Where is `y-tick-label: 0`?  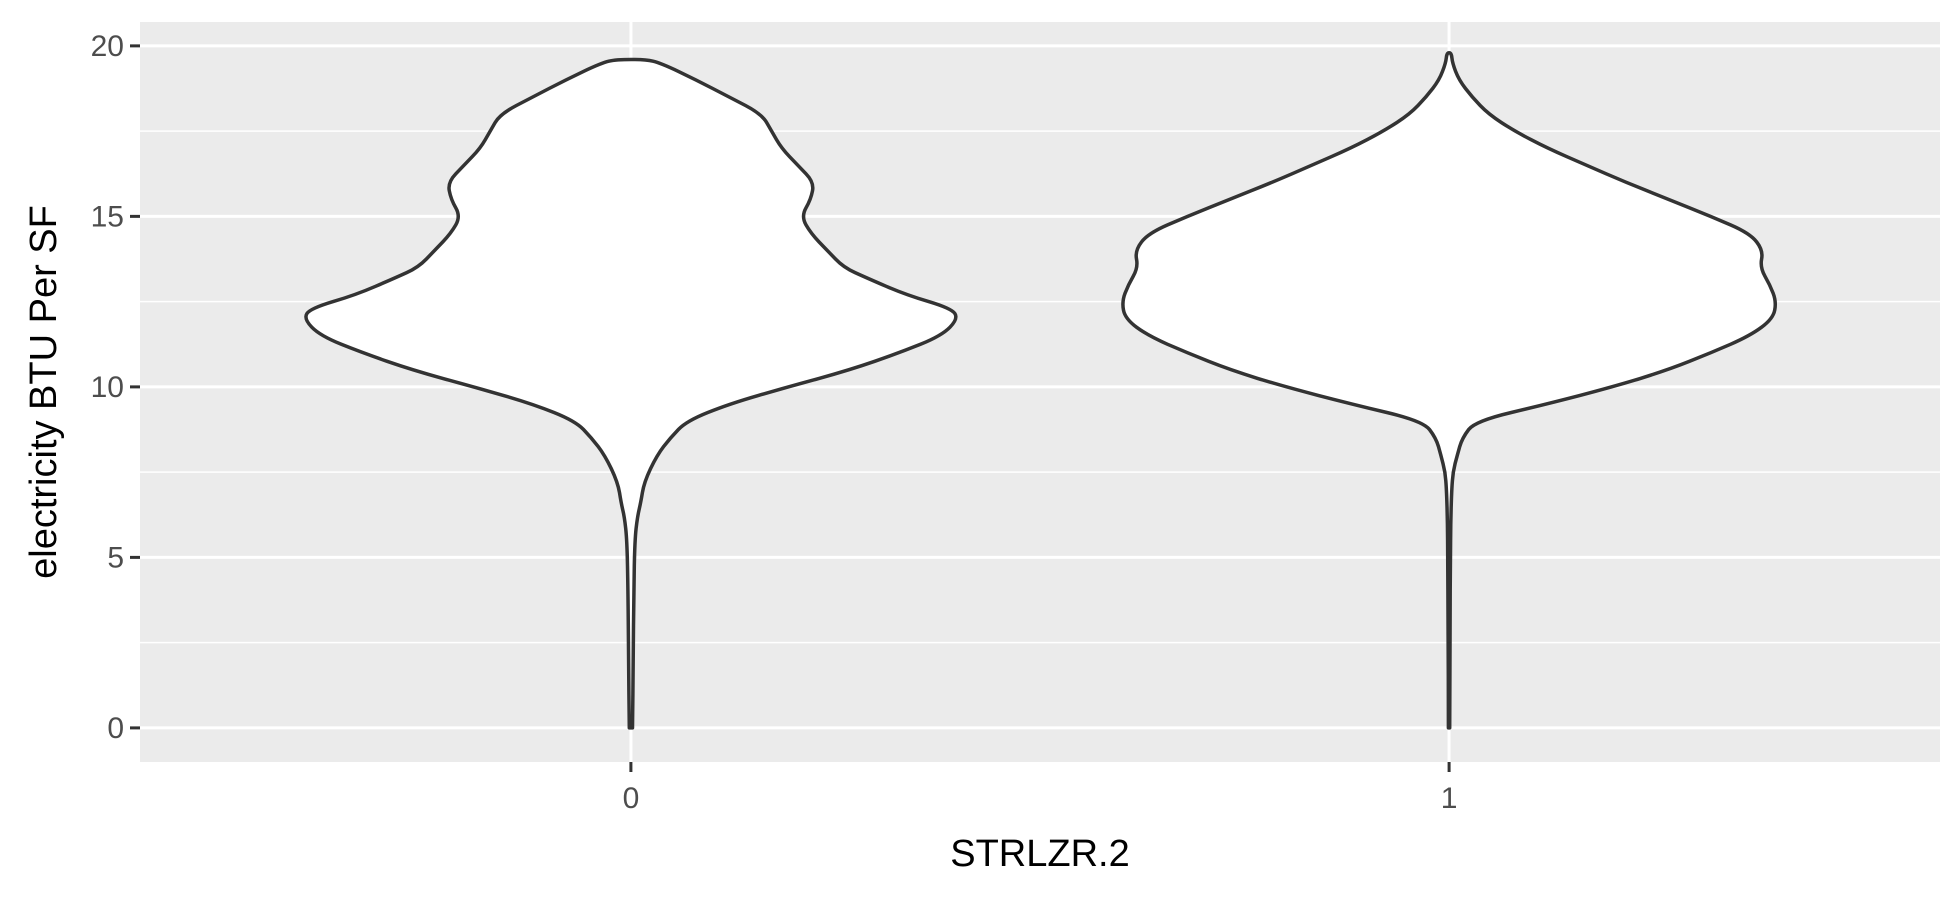 y-tick-label: 0 is located at coordinates (115, 728).